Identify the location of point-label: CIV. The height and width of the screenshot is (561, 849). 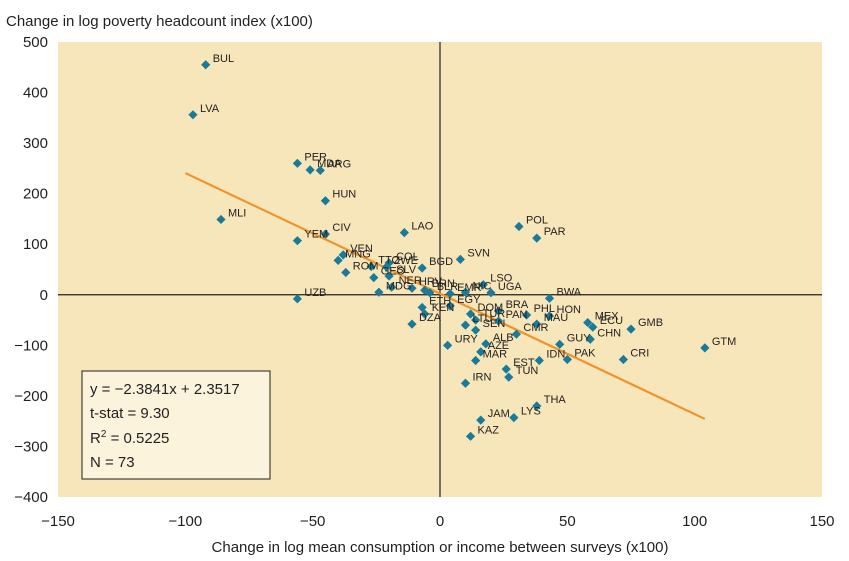
(341, 228).